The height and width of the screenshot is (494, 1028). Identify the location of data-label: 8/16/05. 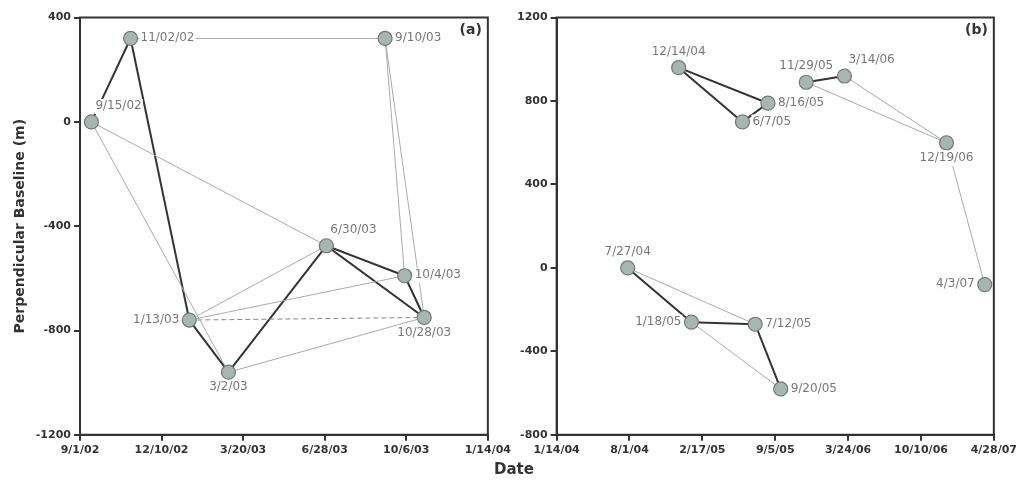
(801, 101).